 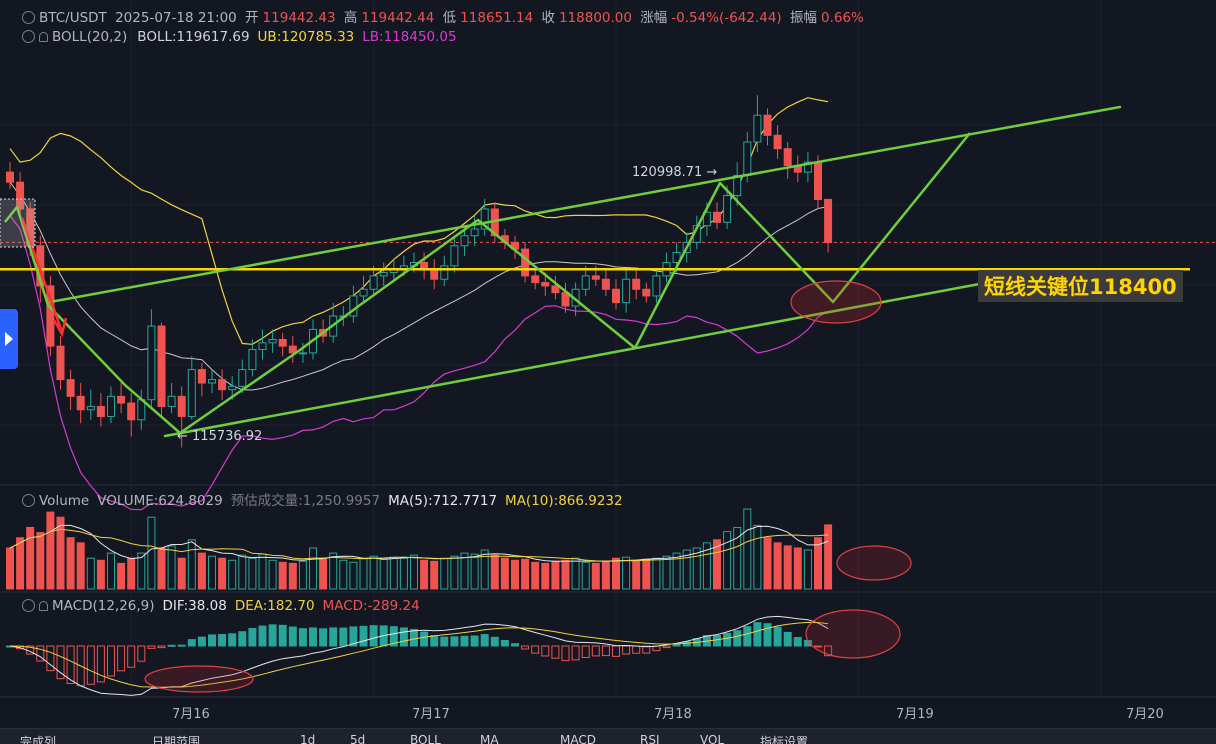 I want to click on bottom-toolbar-item: RSI, so click(x=650, y=738).